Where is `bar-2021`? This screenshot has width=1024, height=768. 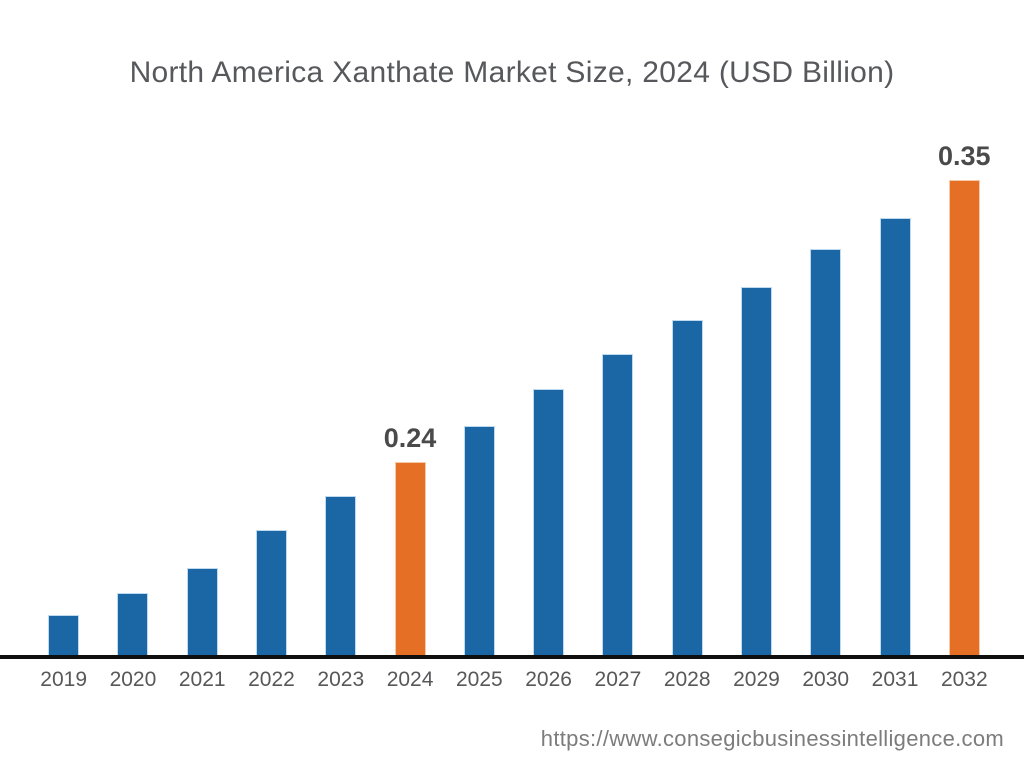 bar-2021 is located at coordinates (202, 612).